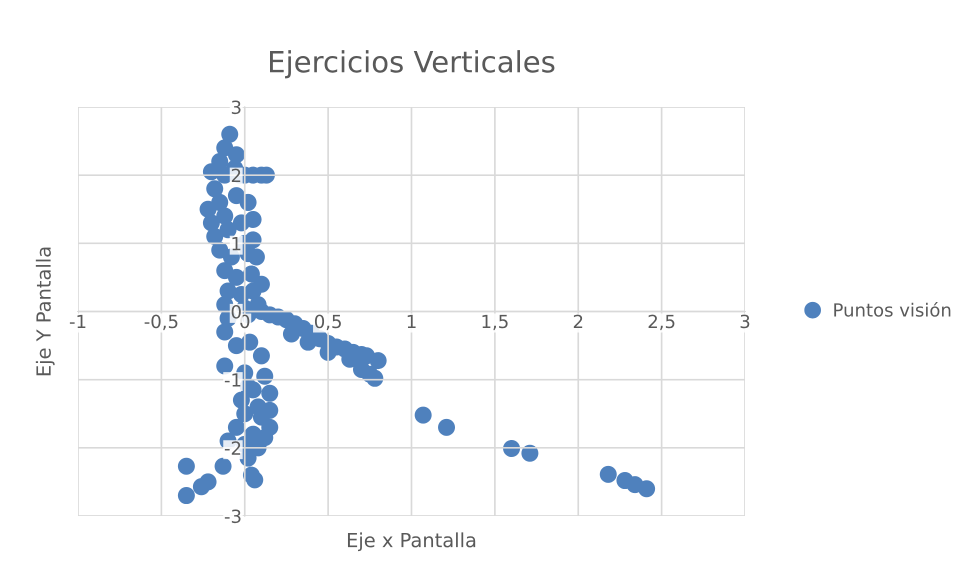 This screenshot has height=582, width=958. Describe the element at coordinates (161, 322) in the screenshot. I see `x-tick-label: -0,5` at that location.